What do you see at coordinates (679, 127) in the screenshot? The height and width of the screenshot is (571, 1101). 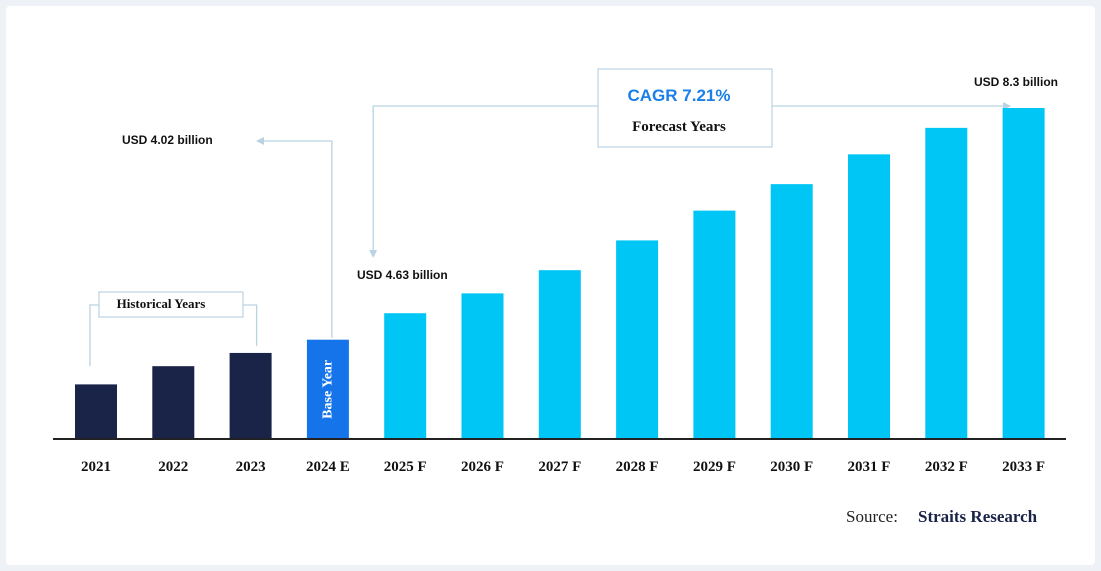 I see `forecast-years-label: Forecast Years` at bounding box center [679, 127].